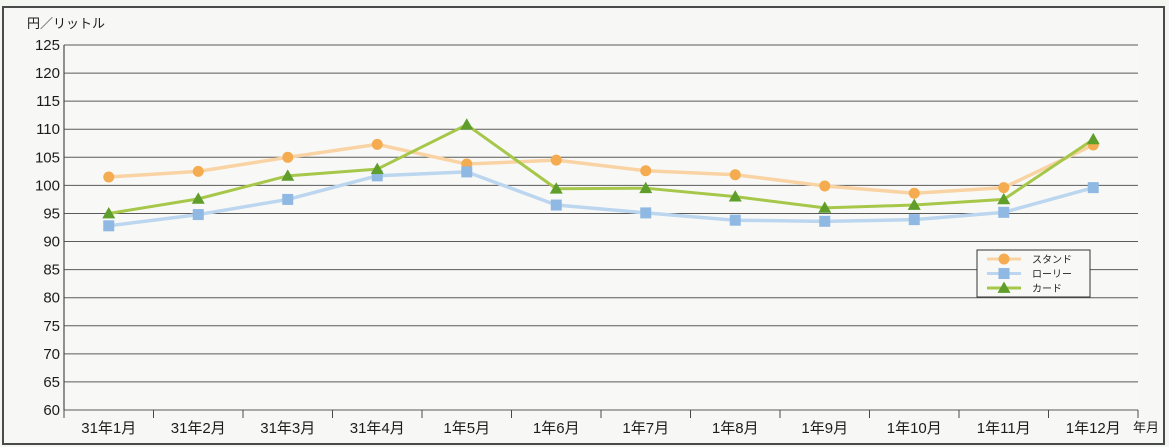  What do you see at coordinates (1004, 428) in the screenshot?
I see `x-tick-label: 1年11月` at bounding box center [1004, 428].